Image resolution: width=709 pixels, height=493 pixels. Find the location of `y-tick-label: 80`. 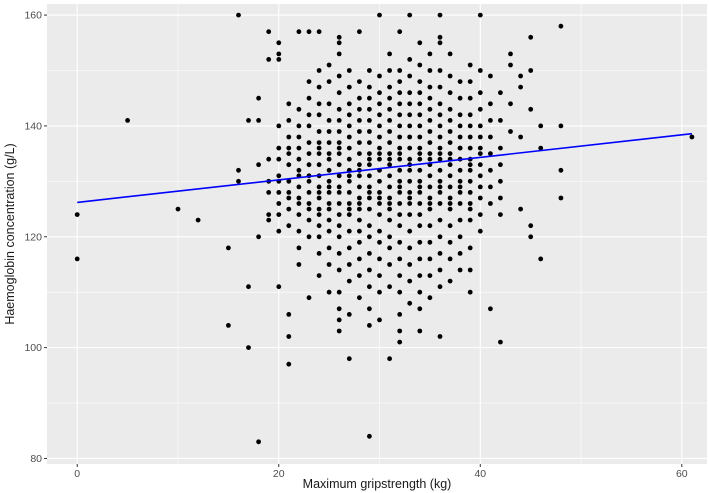

y-tick-label: 80 is located at coordinates (36, 459).